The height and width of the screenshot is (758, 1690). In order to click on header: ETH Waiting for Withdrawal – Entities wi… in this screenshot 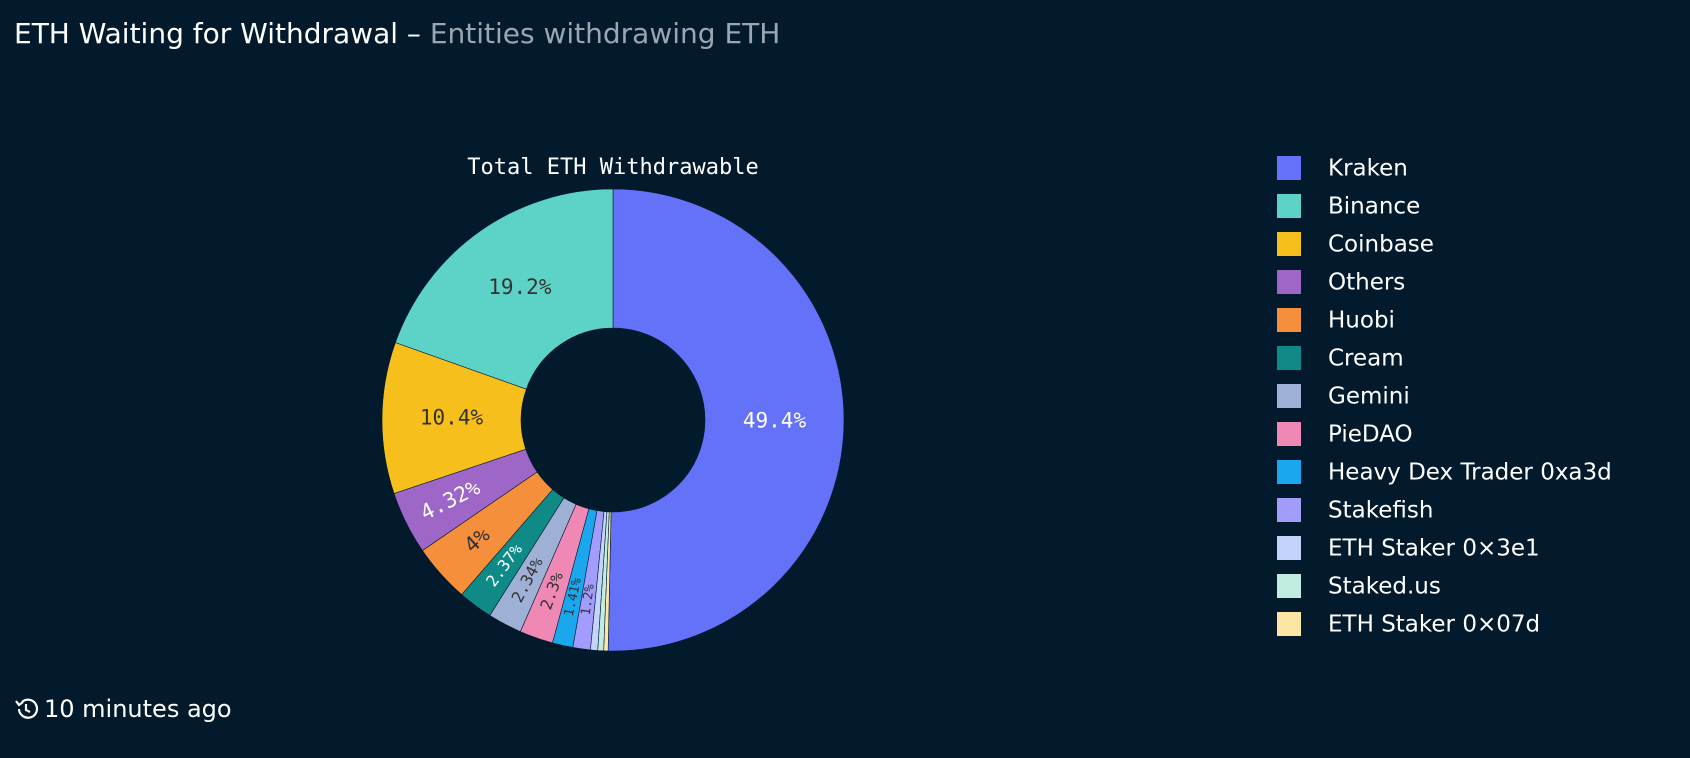, I will do `click(397, 33)`.